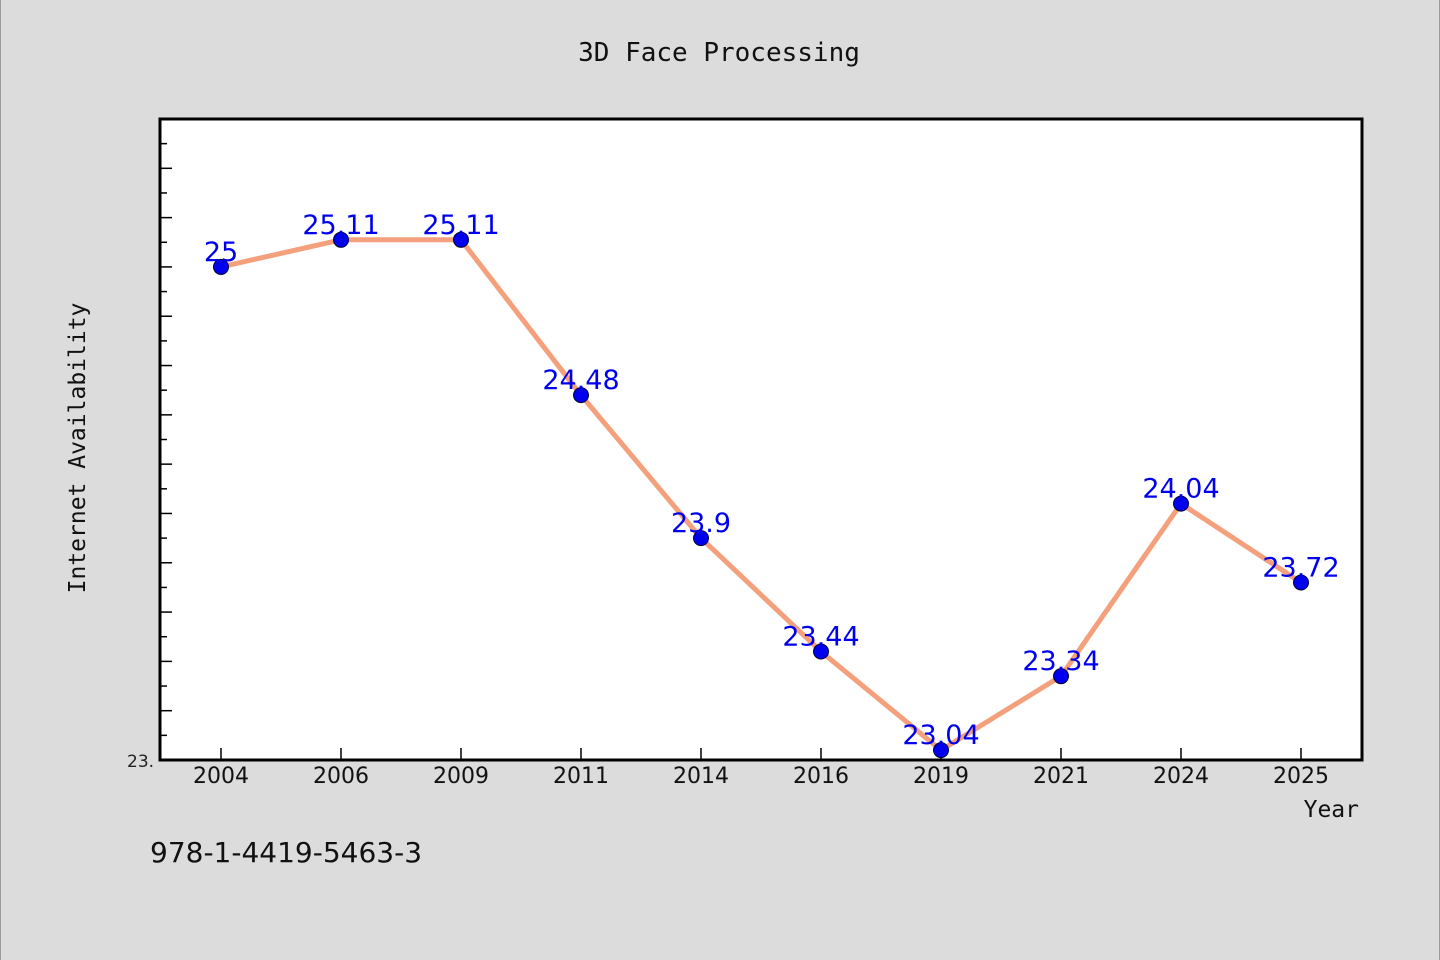  Describe the element at coordinates (719, 53) in the screenshot. I see `chart-title: 3D Face Processing` at that location.